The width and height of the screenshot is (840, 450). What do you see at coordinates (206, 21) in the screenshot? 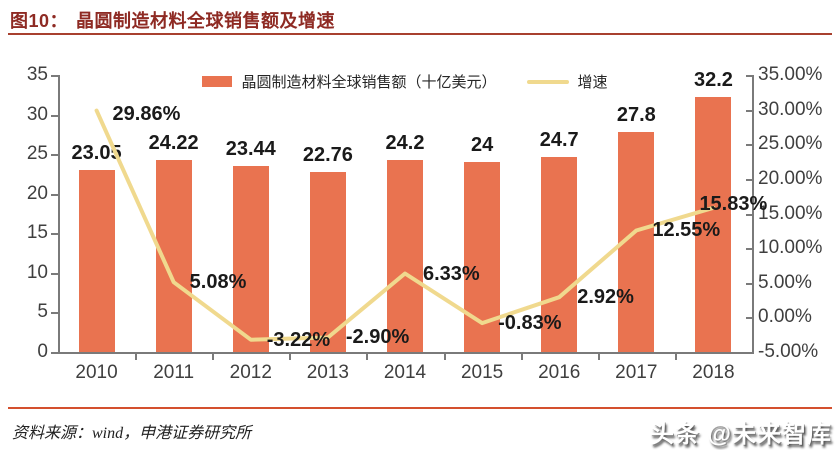
I see `figure-title-text: 晶圆制造材料全球销售额及增速` at bounding box center [206, 21].